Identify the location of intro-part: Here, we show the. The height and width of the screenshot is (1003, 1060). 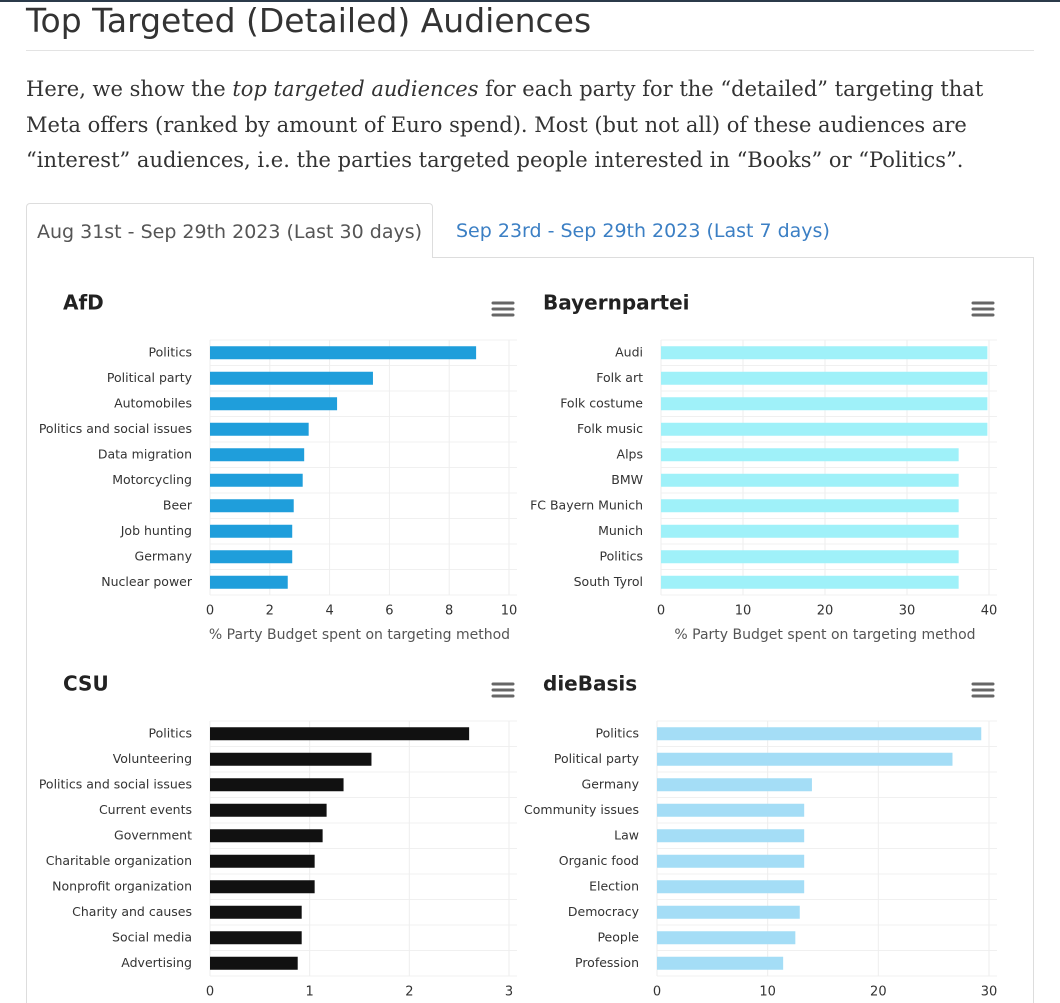
(129, 89).